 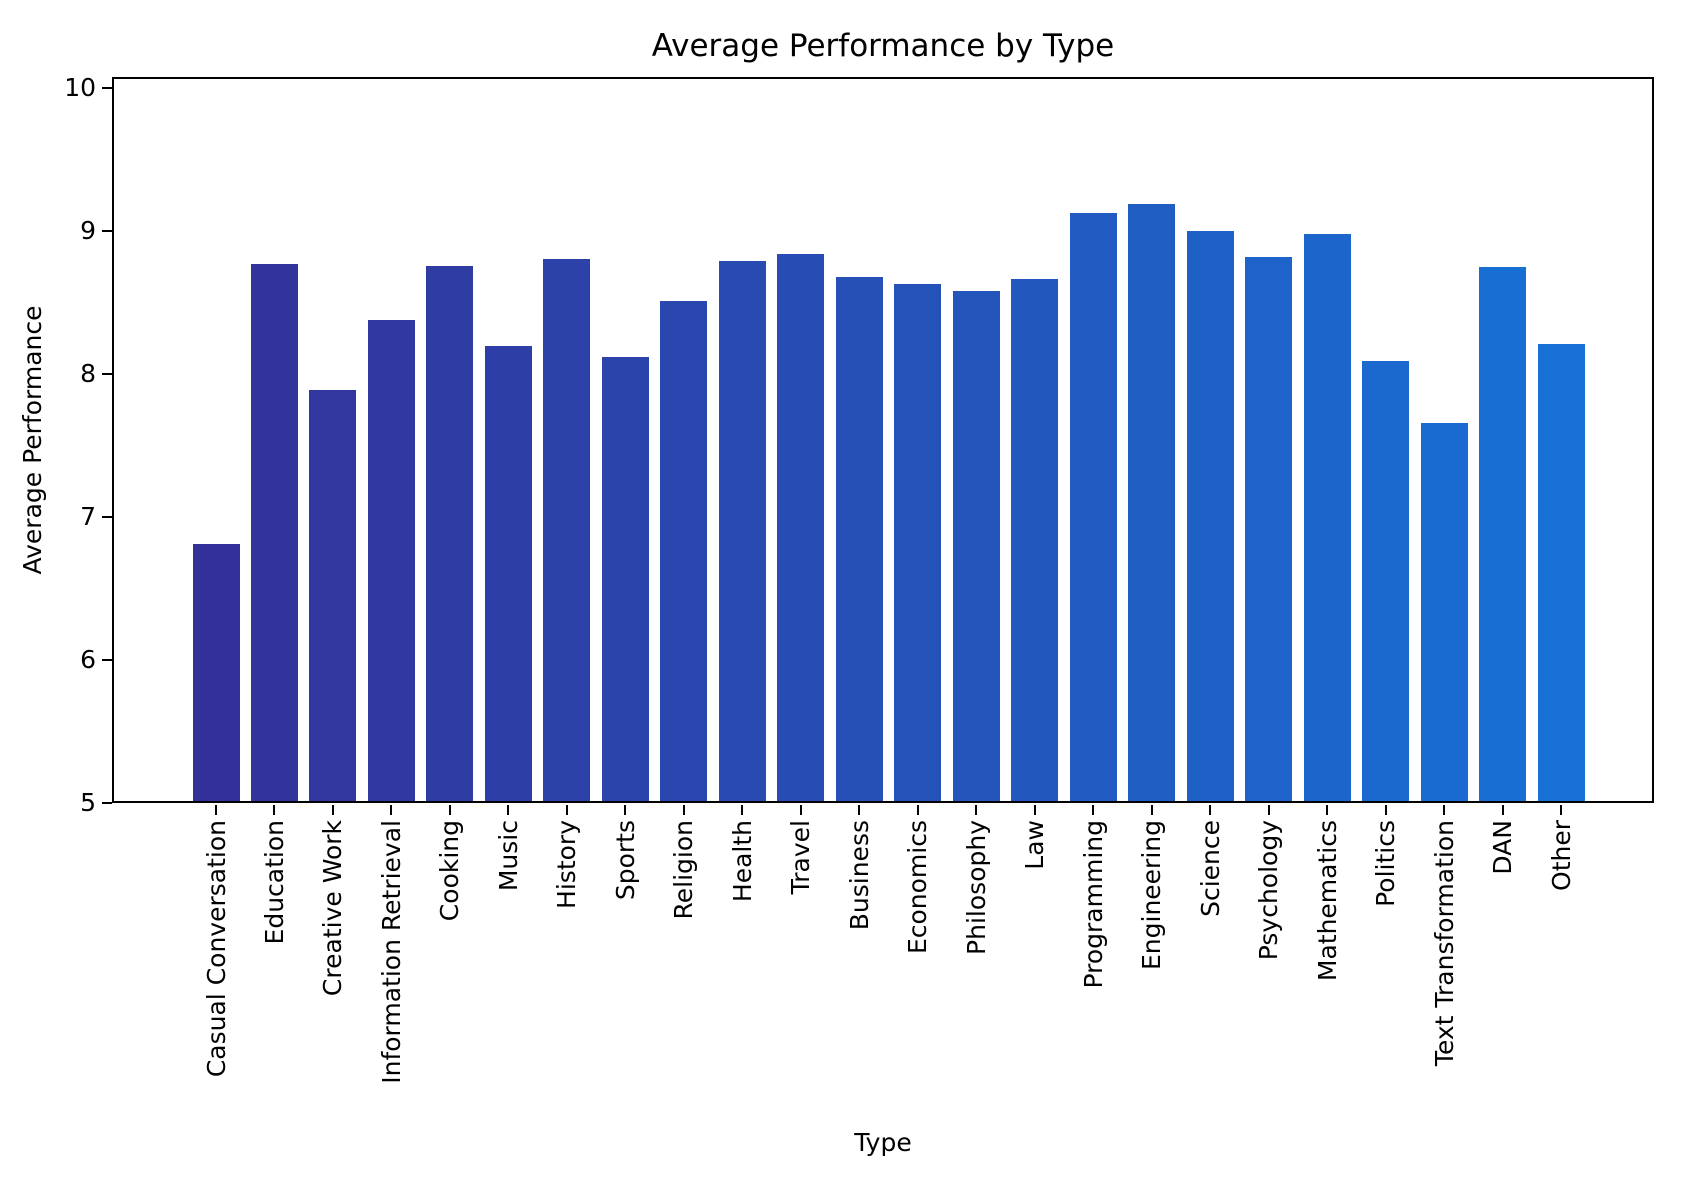 I want to click on bar-cooking, so click(x=450, y=533).